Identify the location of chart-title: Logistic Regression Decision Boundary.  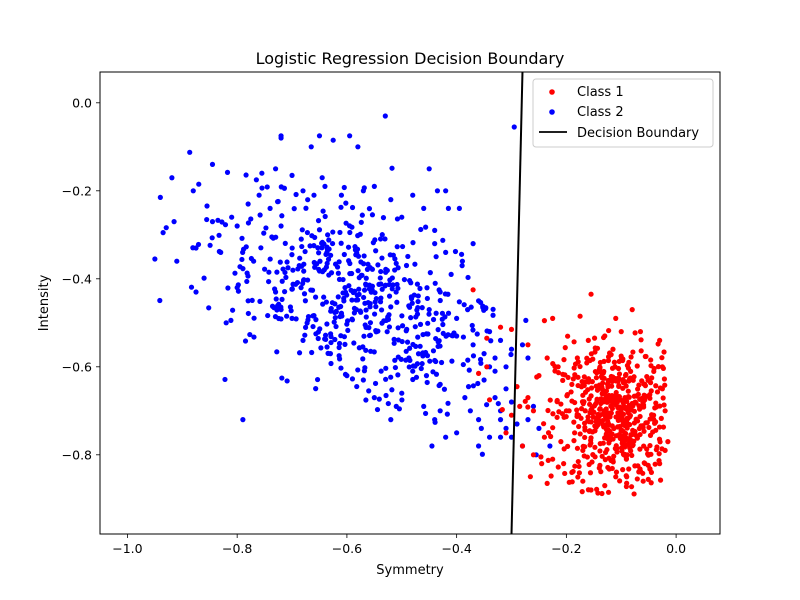
(410, 58).